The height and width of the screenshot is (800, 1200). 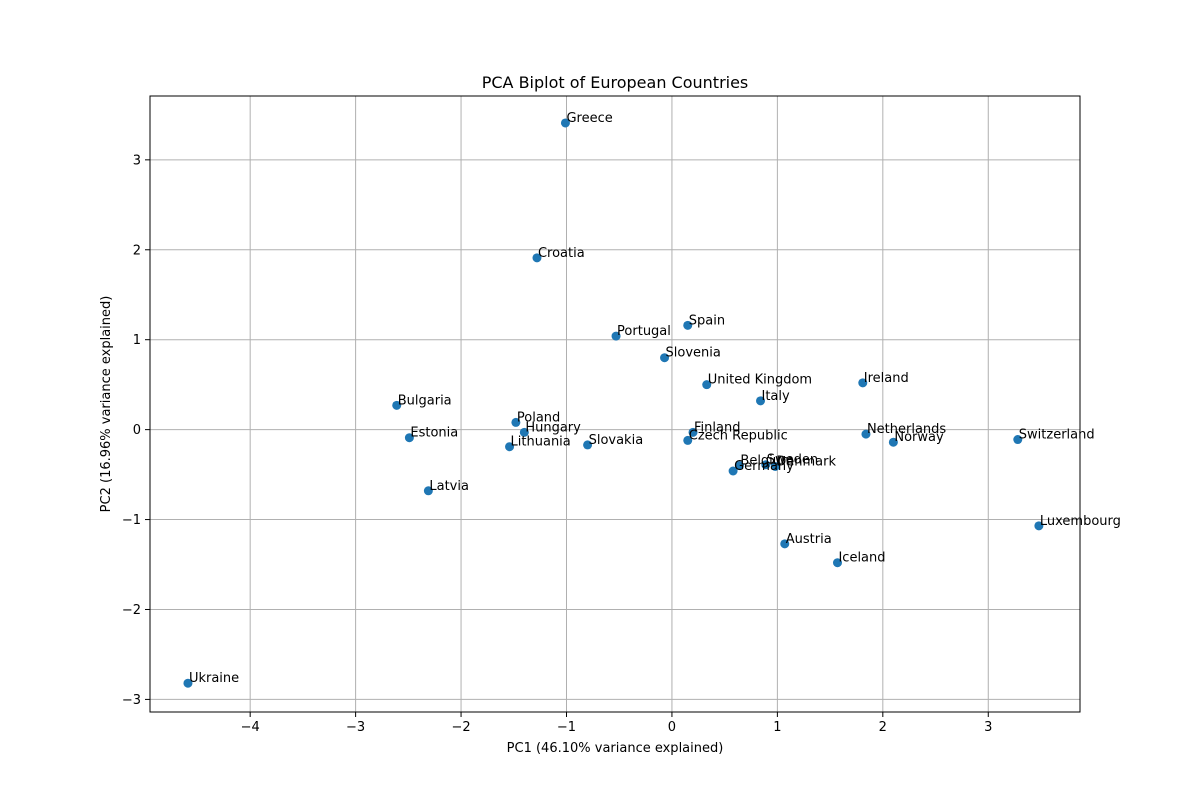 What do you see at coordinates (561, 253) in the screenshot?
I see `data-point-label: Croatia` at bounding box center [561, 253].